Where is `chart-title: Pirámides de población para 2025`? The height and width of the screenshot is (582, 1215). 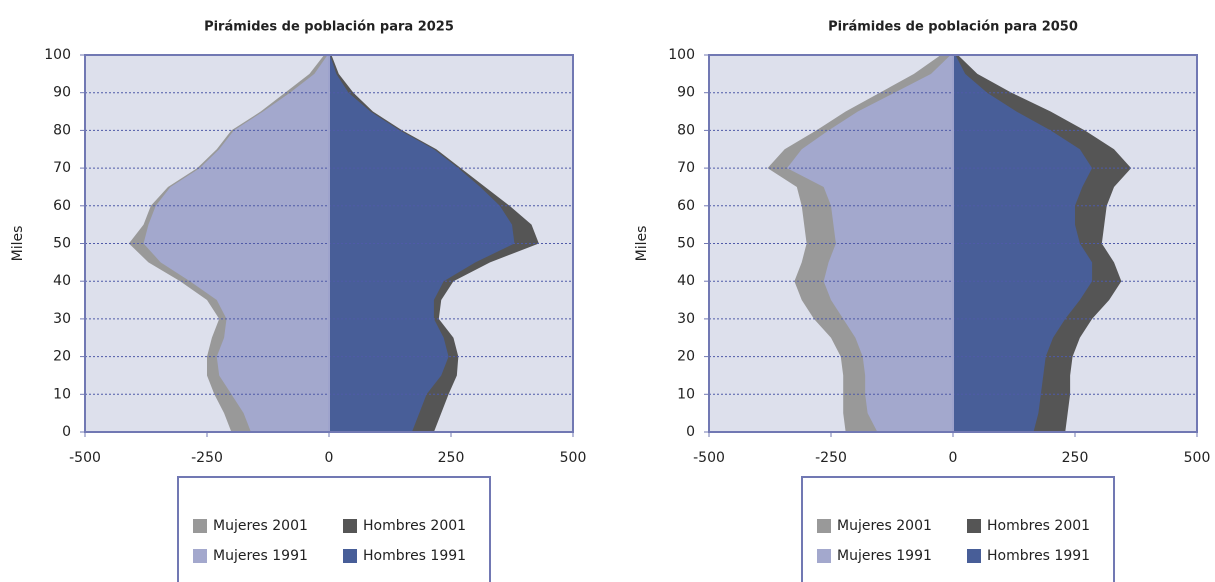 chart-title: Pirámides de población para 2025 is located at coordinates (329, 27).